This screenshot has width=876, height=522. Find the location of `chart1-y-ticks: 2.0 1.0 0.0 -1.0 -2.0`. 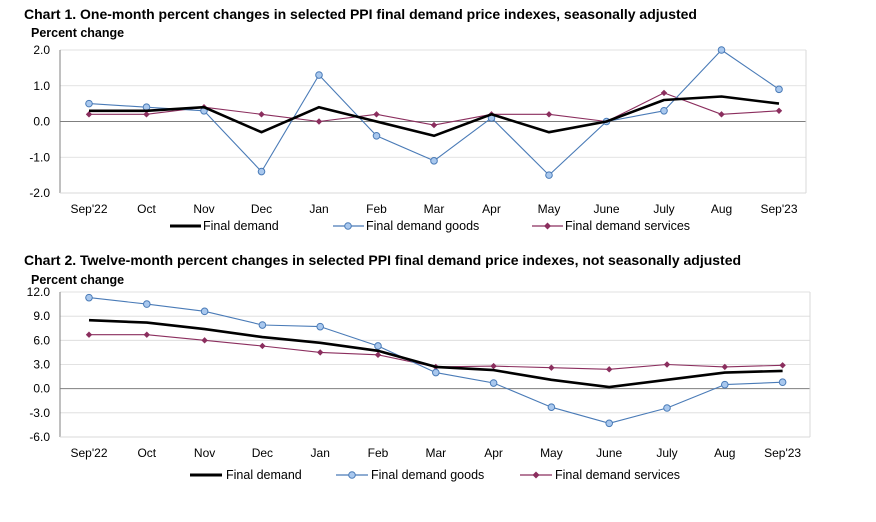

chart1-y-ticks: 2.0 1.0 0.0 -1.0 -2.0 is located at coordinates (39, 121).